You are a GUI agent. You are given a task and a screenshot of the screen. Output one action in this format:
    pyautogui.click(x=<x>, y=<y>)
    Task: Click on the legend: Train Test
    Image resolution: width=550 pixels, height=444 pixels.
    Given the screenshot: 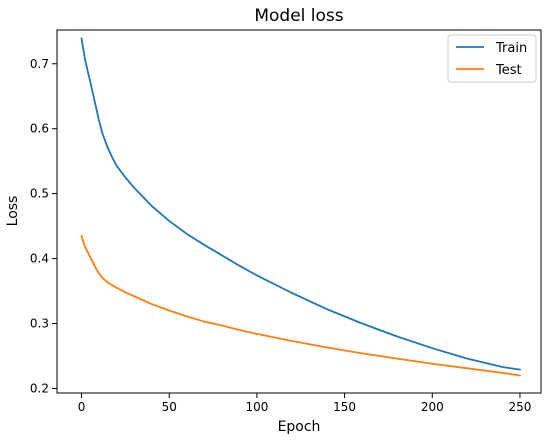 What is the action you would take?
    pyautogui.click(x=492, y=58)
    